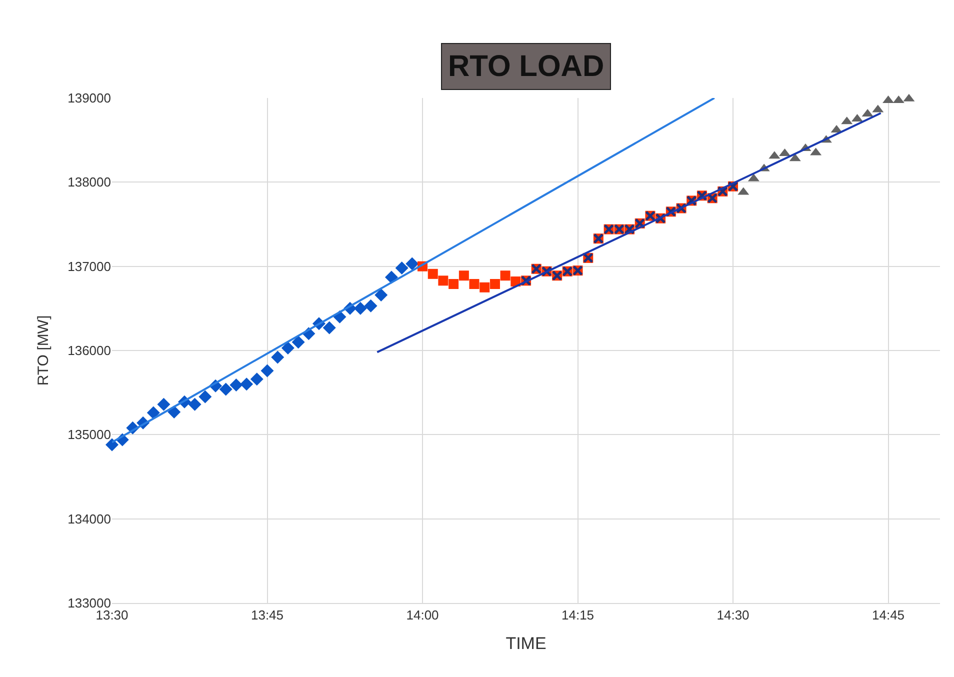  What do you see at coordinates (43, 350) in the screenshot?
I see `y-axis-title: RTO [MW]` at bounding box center [43, 350].